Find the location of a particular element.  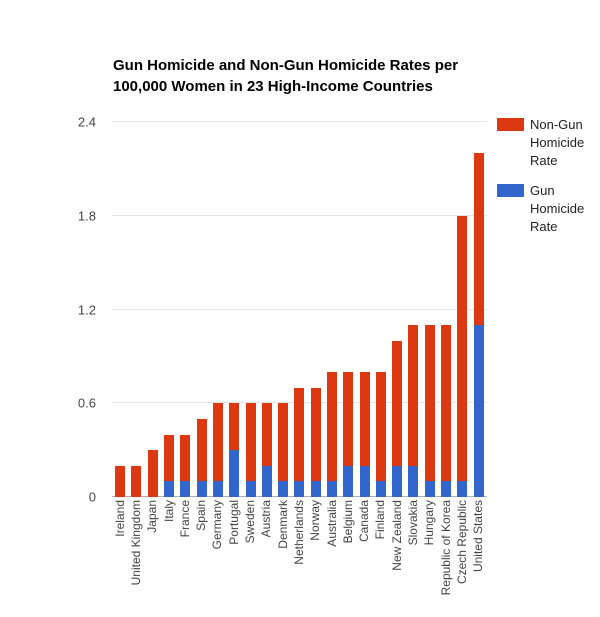

bar-segment-gun-homicide-rate-czech-republic is located at coordinates (462, 489).